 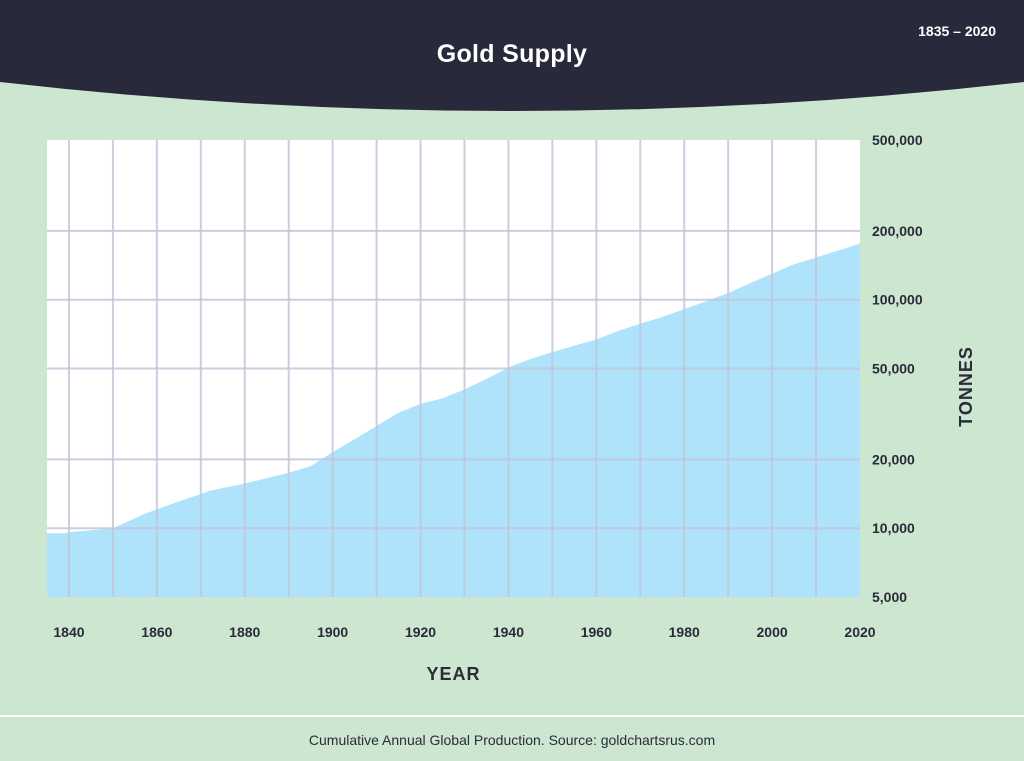 I want to click on x-tick-label-1960: 1960, so click(x=596, y=632).